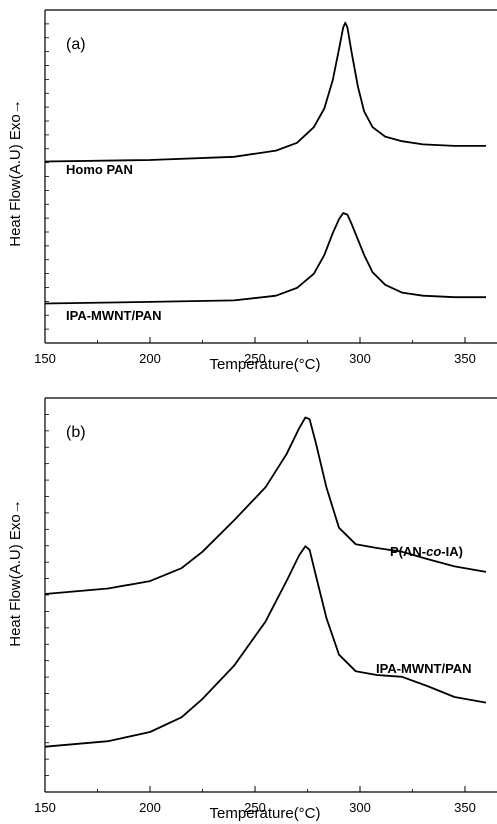  What do you see at coordinates (360, 358) in the screenshot?
I see `x-tick-label-a: 300` at bounding box center [360, 358].